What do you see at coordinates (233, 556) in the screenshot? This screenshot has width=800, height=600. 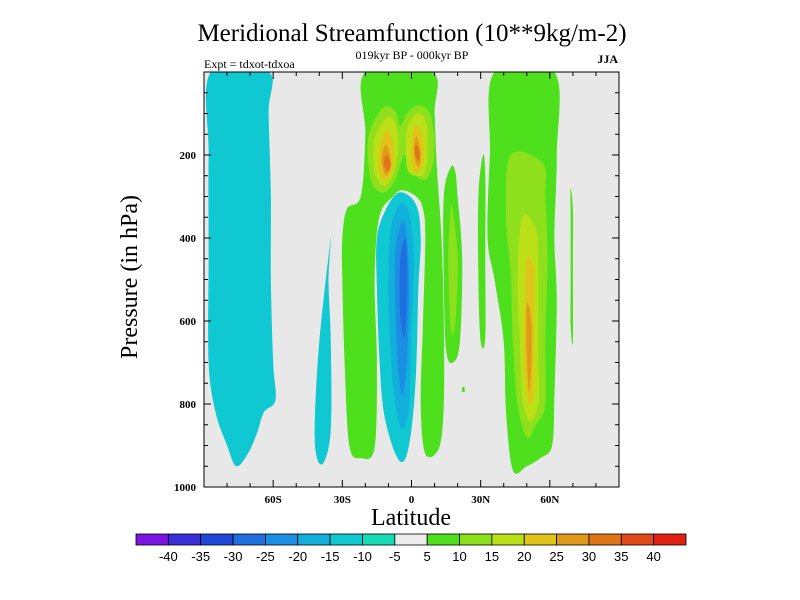 I see `colorbar-label: -30` at bounding box center [233, 556].